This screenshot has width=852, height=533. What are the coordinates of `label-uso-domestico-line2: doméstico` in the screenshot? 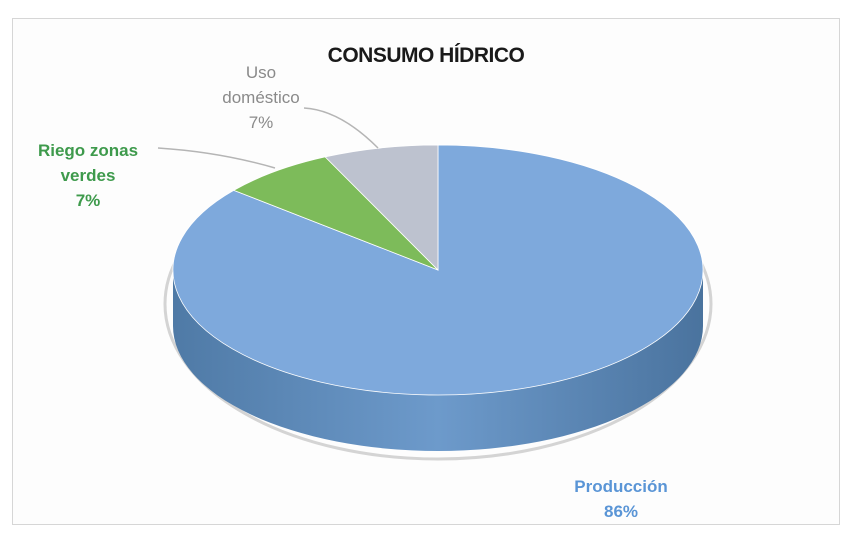 It's located at (261, 97).